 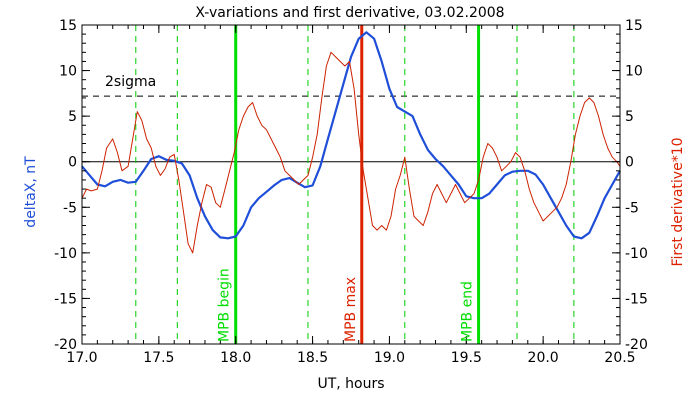 I want to click on y-tick-label-right: -20, so click(x=636, y=345).